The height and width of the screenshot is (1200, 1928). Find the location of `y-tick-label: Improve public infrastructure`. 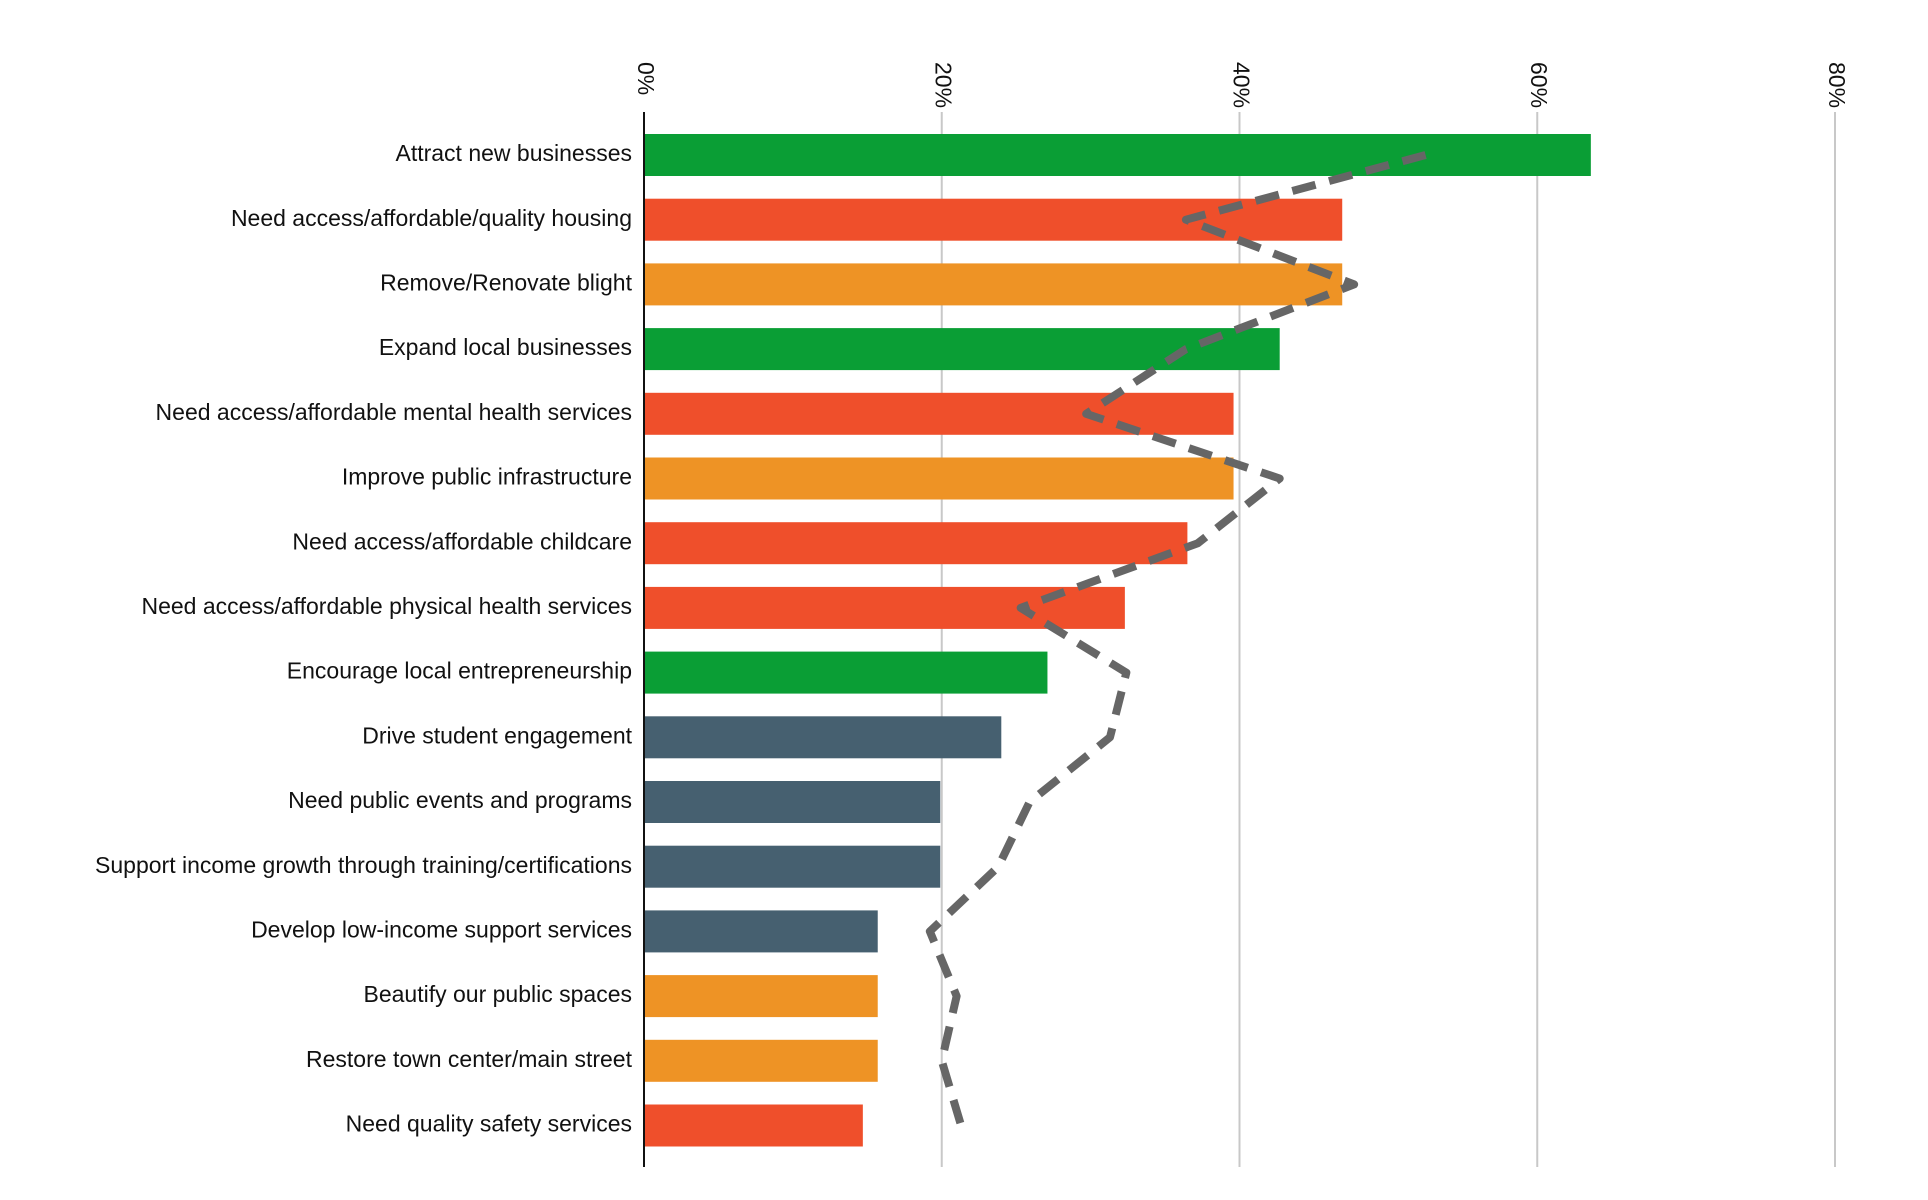

y-tick-label: Improve public infrastructure is located at coordinates (487, 477).